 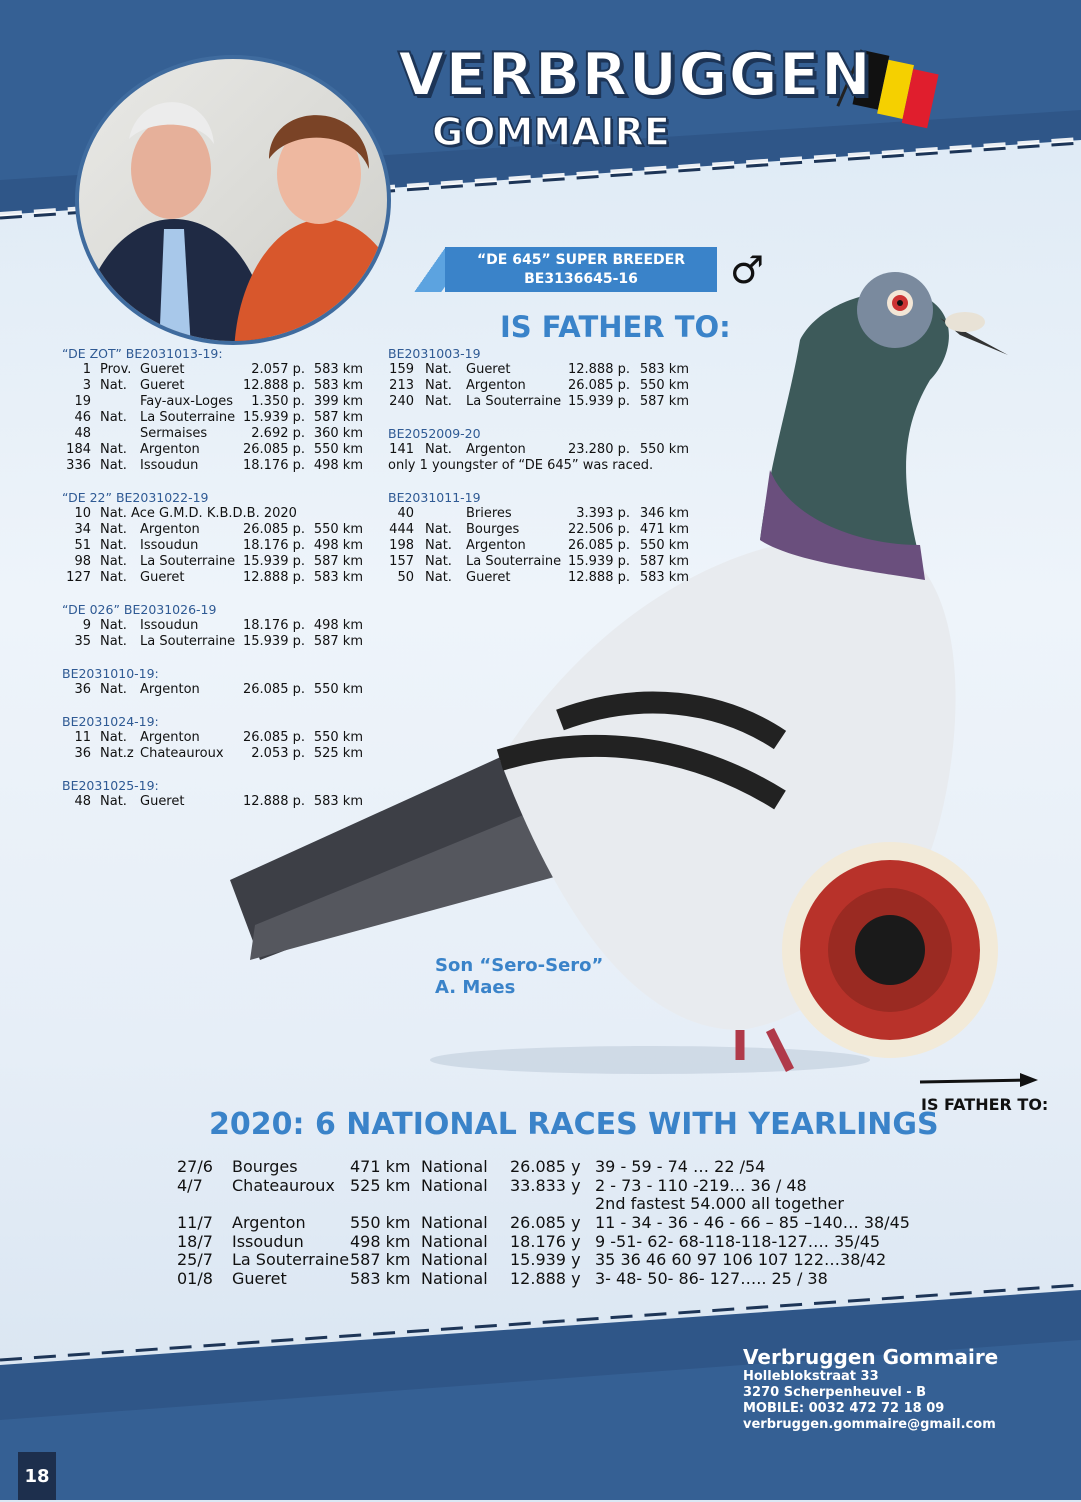 What do you see at coordinates (82, 417) in the screenshot?
I see `place: 46` at bounding box center [82, 417].